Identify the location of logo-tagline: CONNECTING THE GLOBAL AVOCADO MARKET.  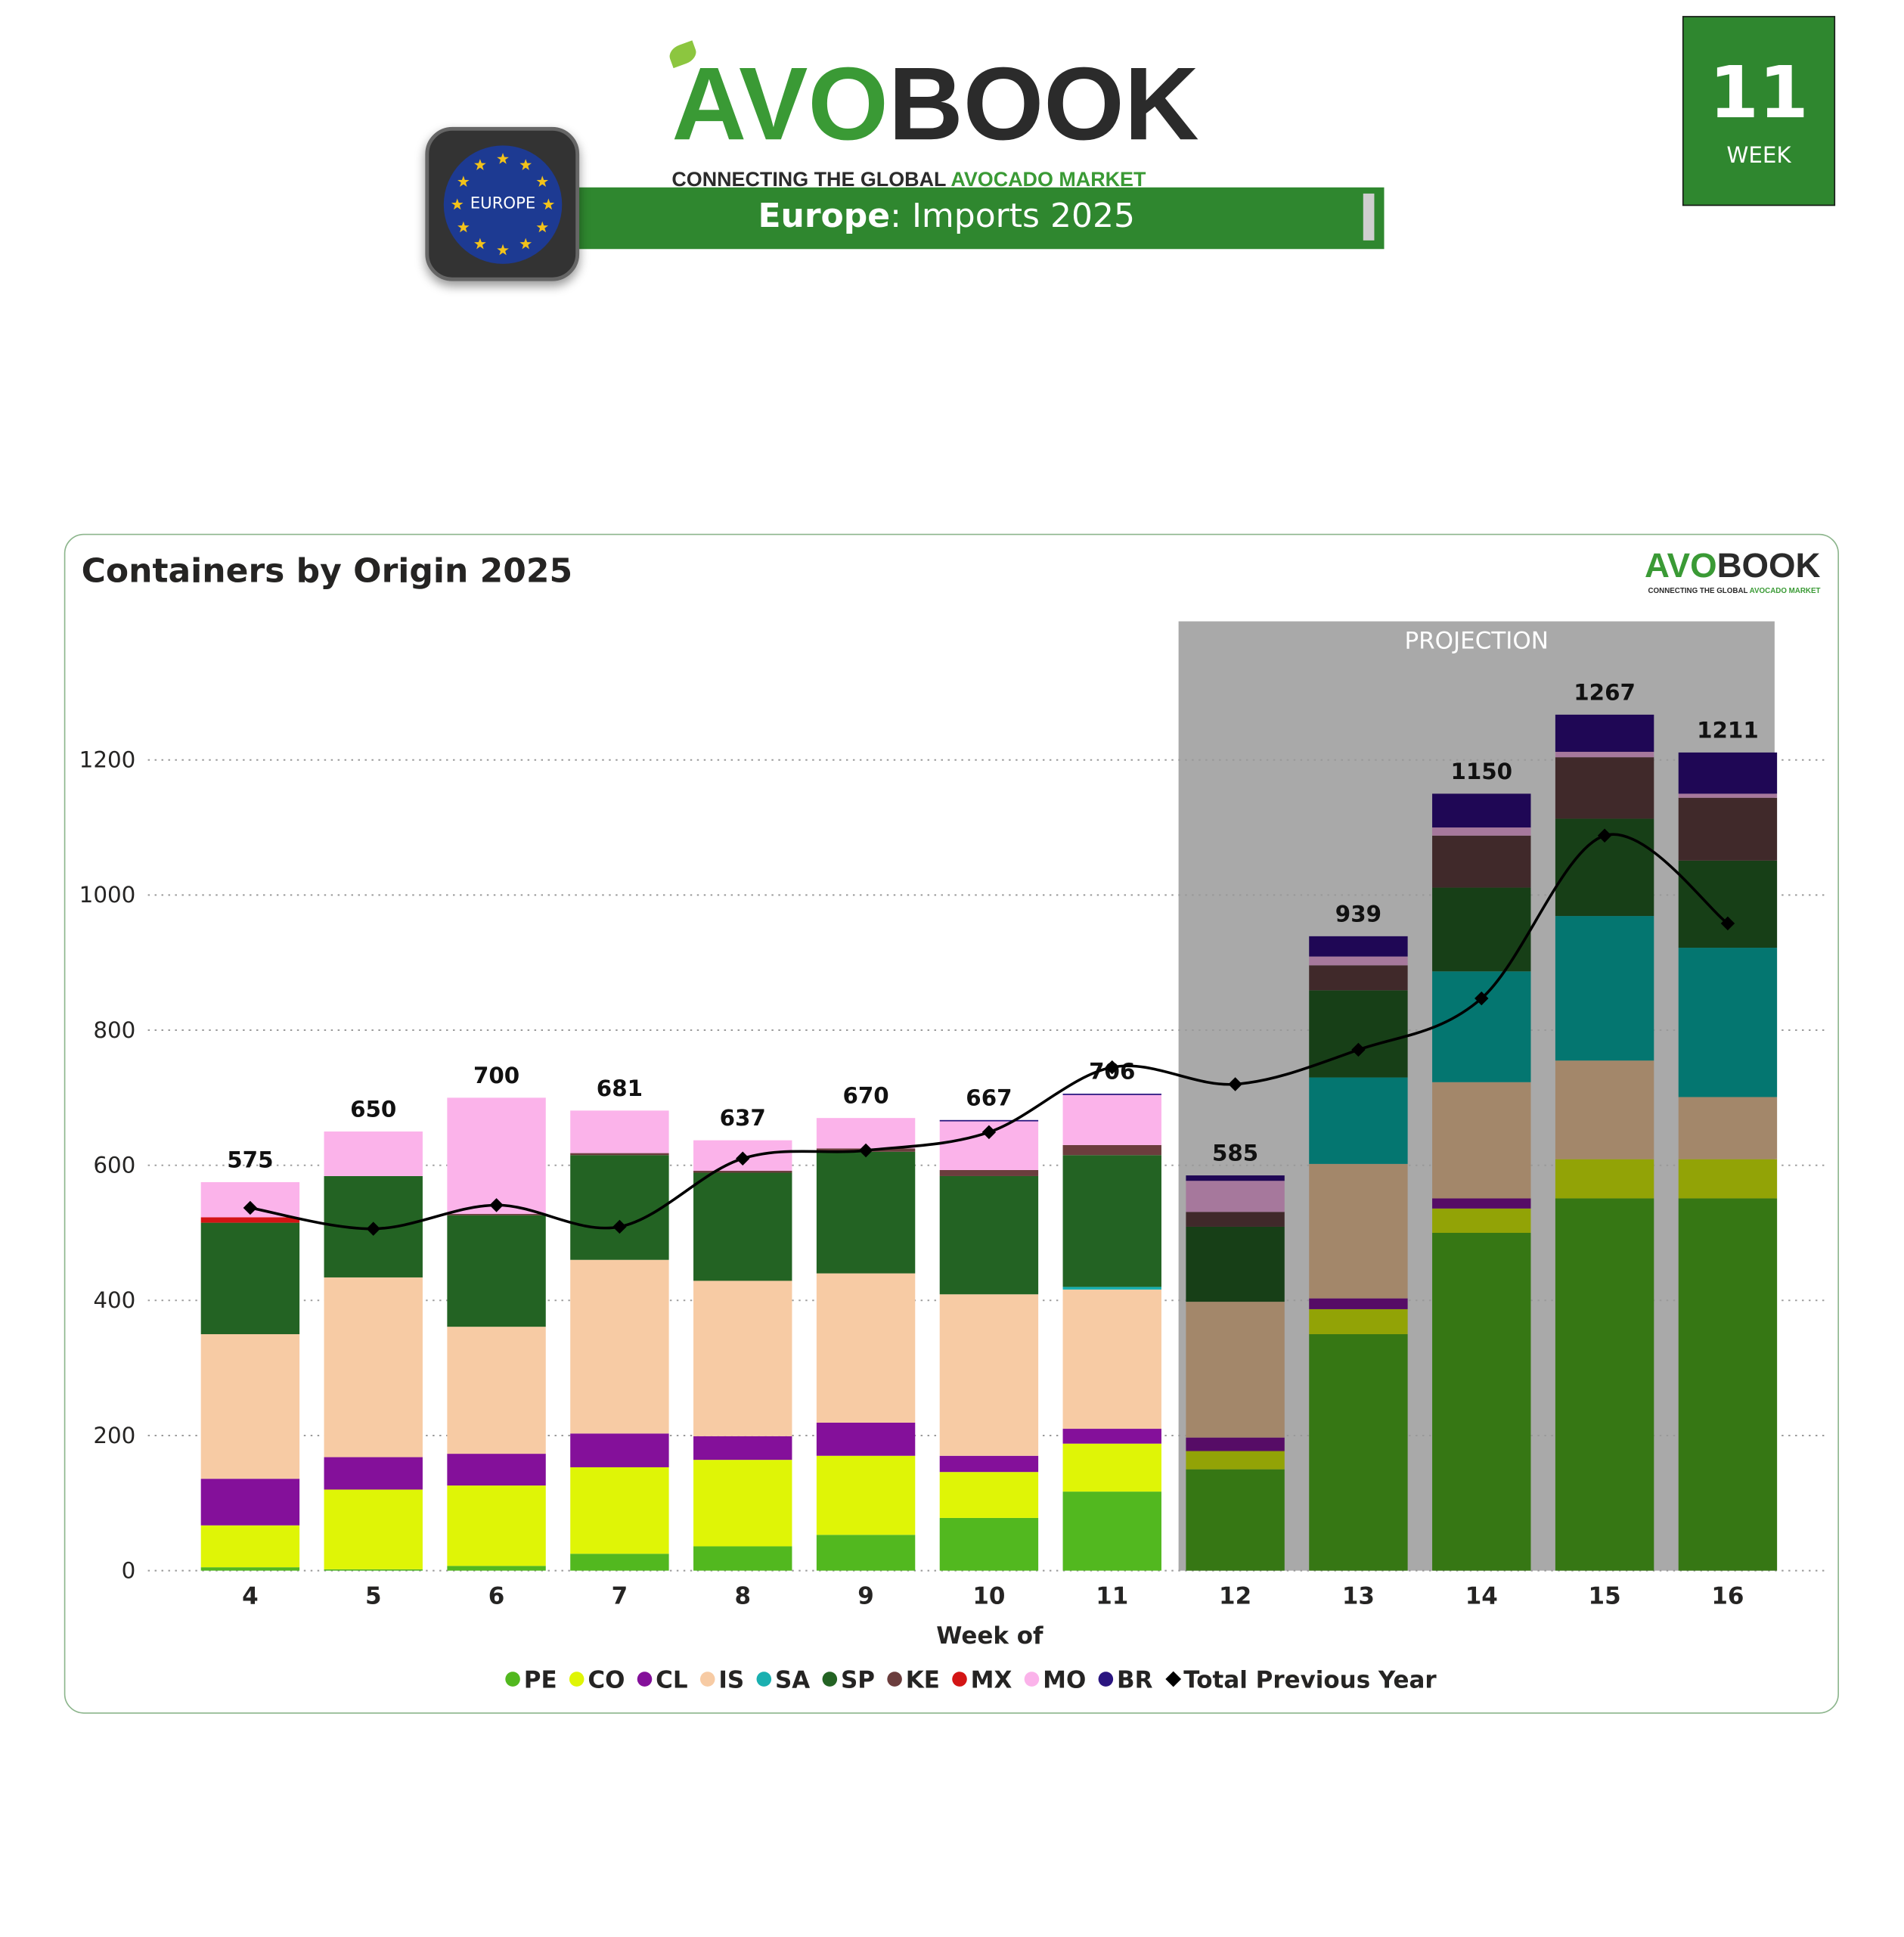
(955, 181).